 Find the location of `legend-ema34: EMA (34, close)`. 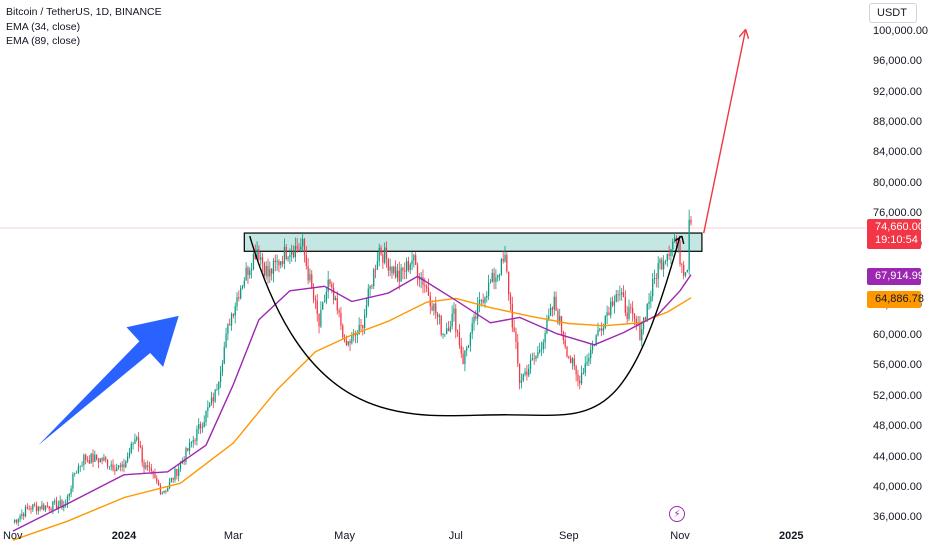

legend-ema34: EMA (34, close) is located at coordinates (43, 26).